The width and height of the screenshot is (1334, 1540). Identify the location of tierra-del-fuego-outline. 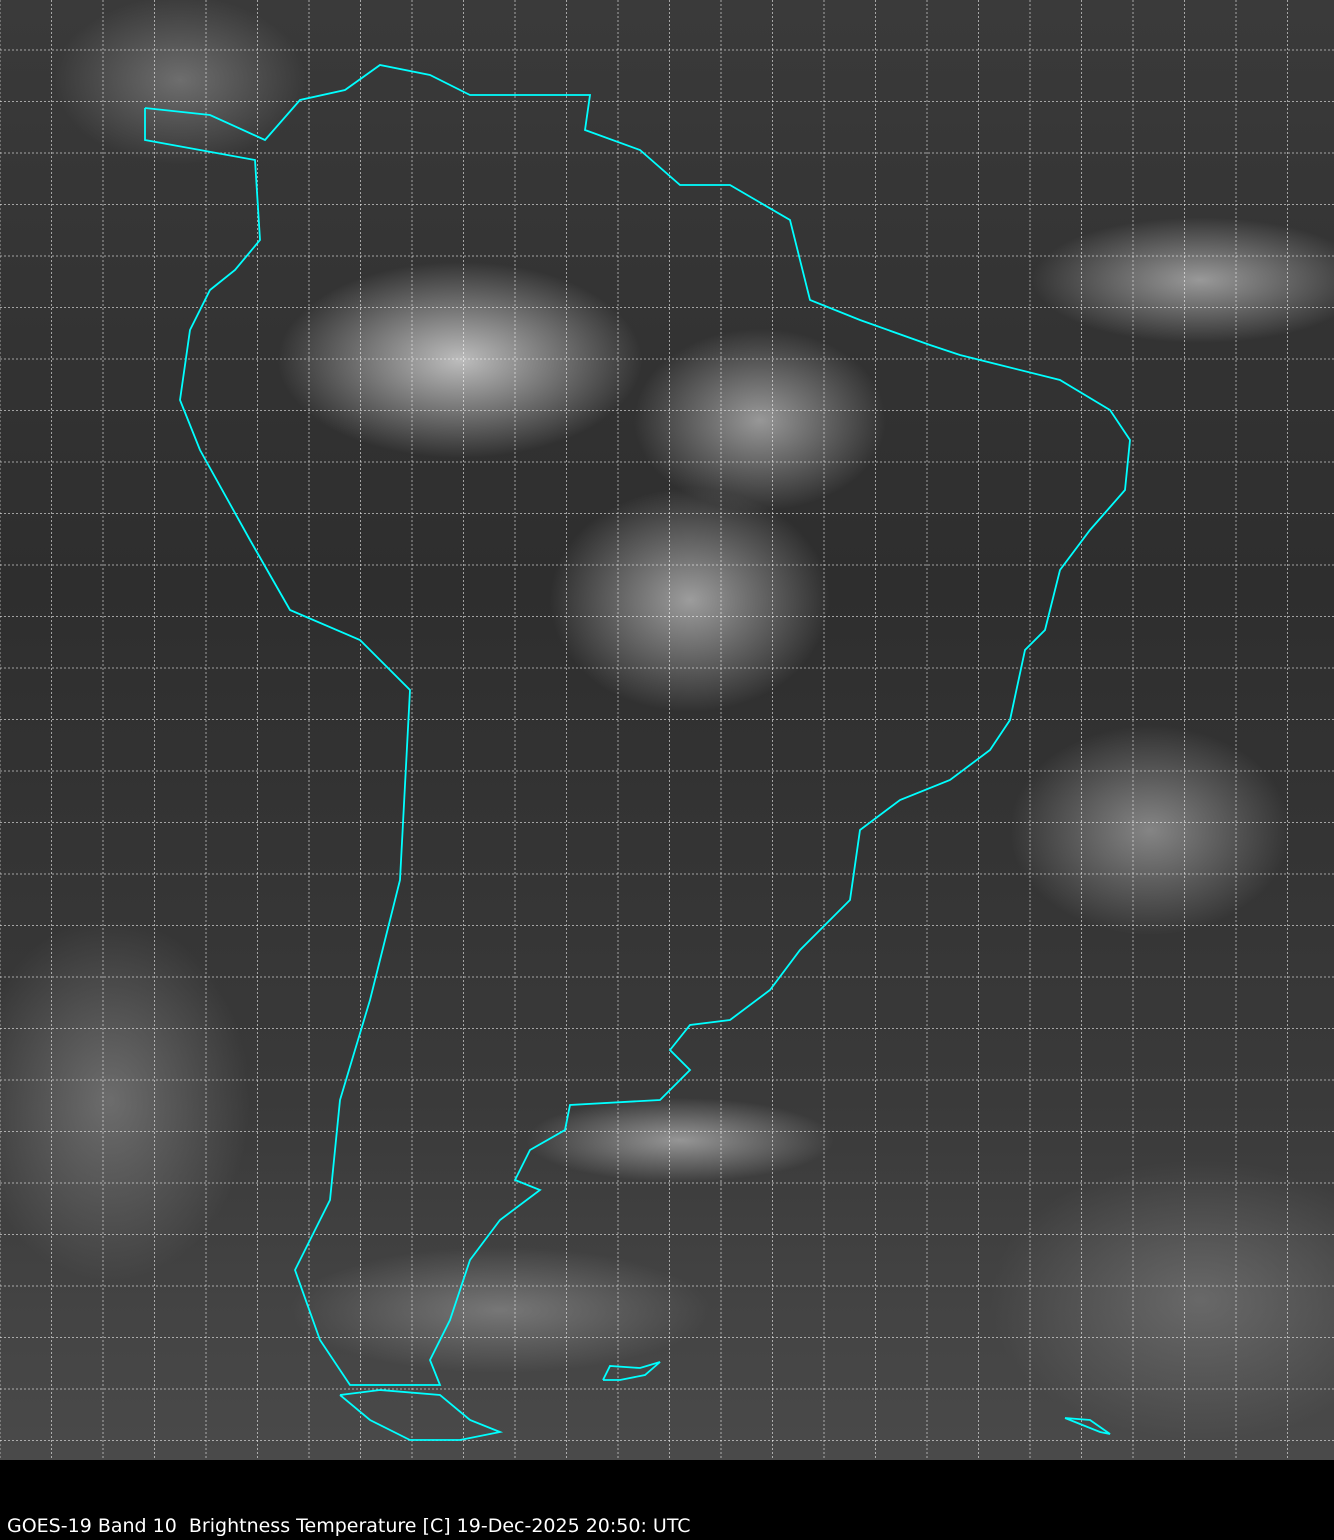
(421, 1415).